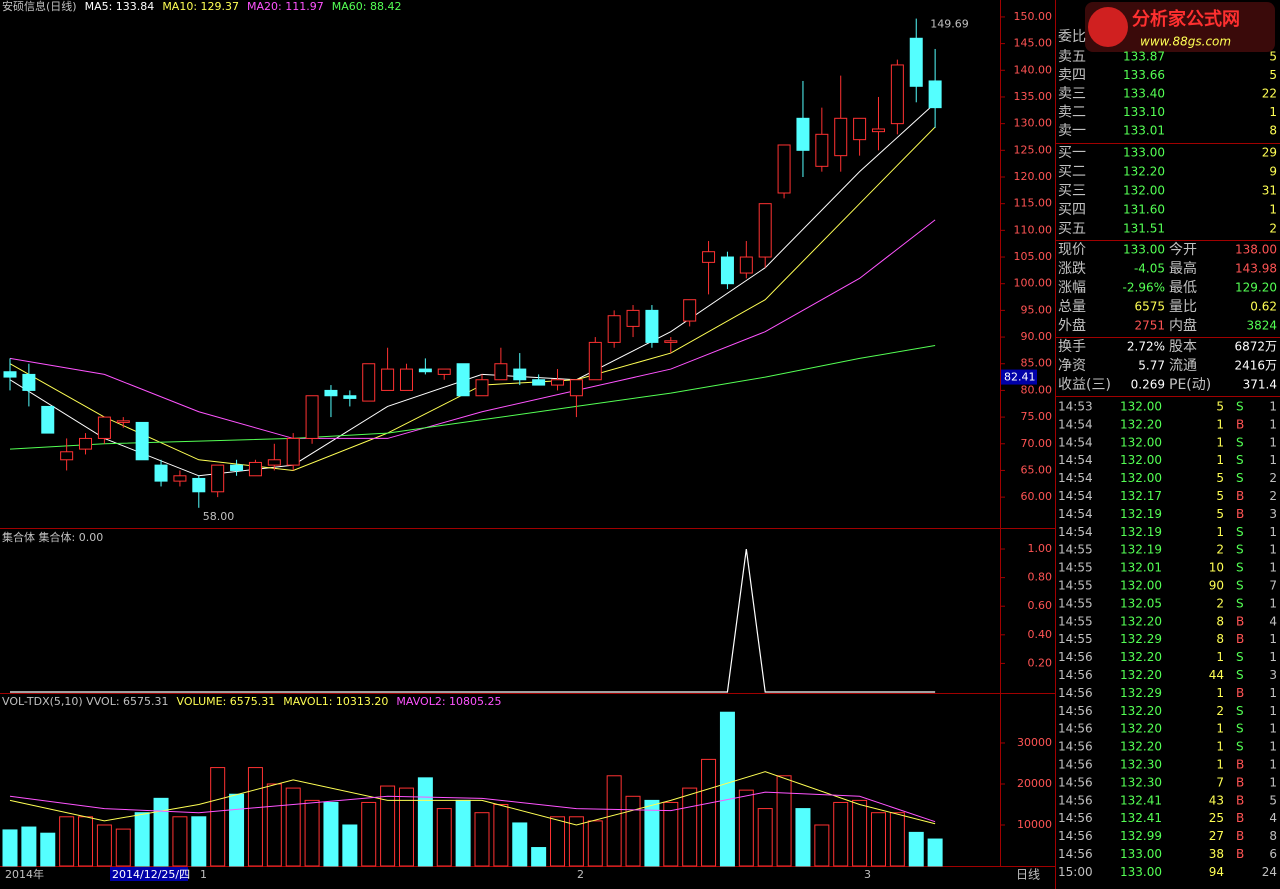 Image resolution: width=1280 pixels, height=889 pixels. What do you see at coordinates (1020, 377) in the screenshot?
I see `cursor-label: 82.41` at bounding box center [1020, 377].